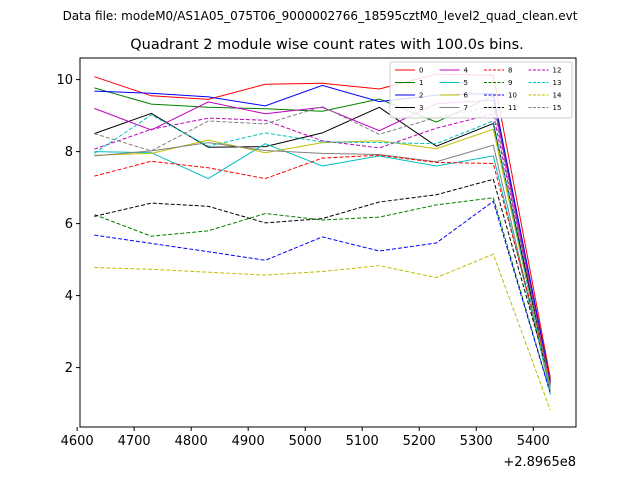  What do you see at coordinates (77, 441) in the screenshot?
I see `x-tick-label: 4600` at bounding box center [77, 441].